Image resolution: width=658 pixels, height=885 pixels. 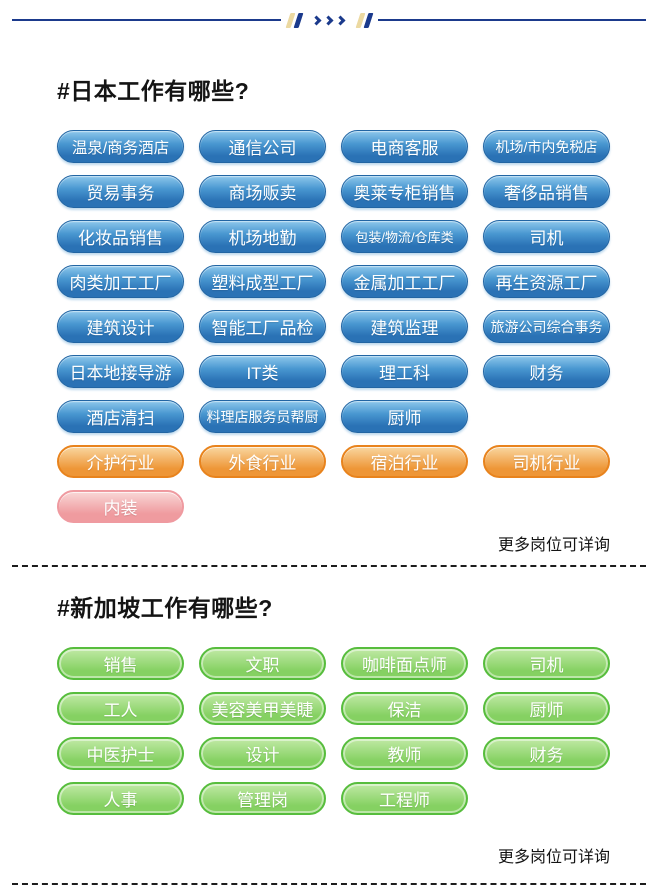 What do you see at coordinates (404, 663) in the screenshot?
I see `job-tag-button: 咖啡面点师` at bounding box center [404, 663].